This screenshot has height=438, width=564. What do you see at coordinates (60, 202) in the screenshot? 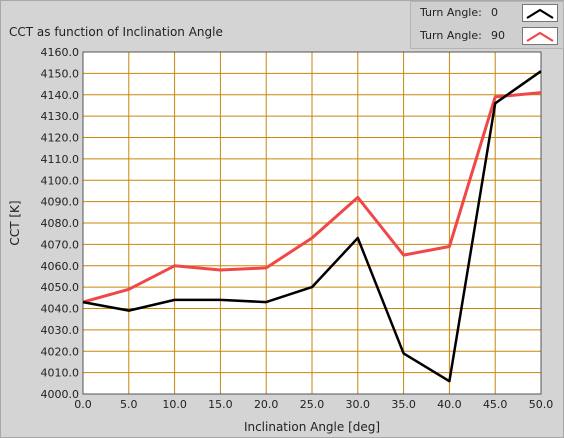
I see `y-tick-label: 4090.0` at bounding box center [60, 202].